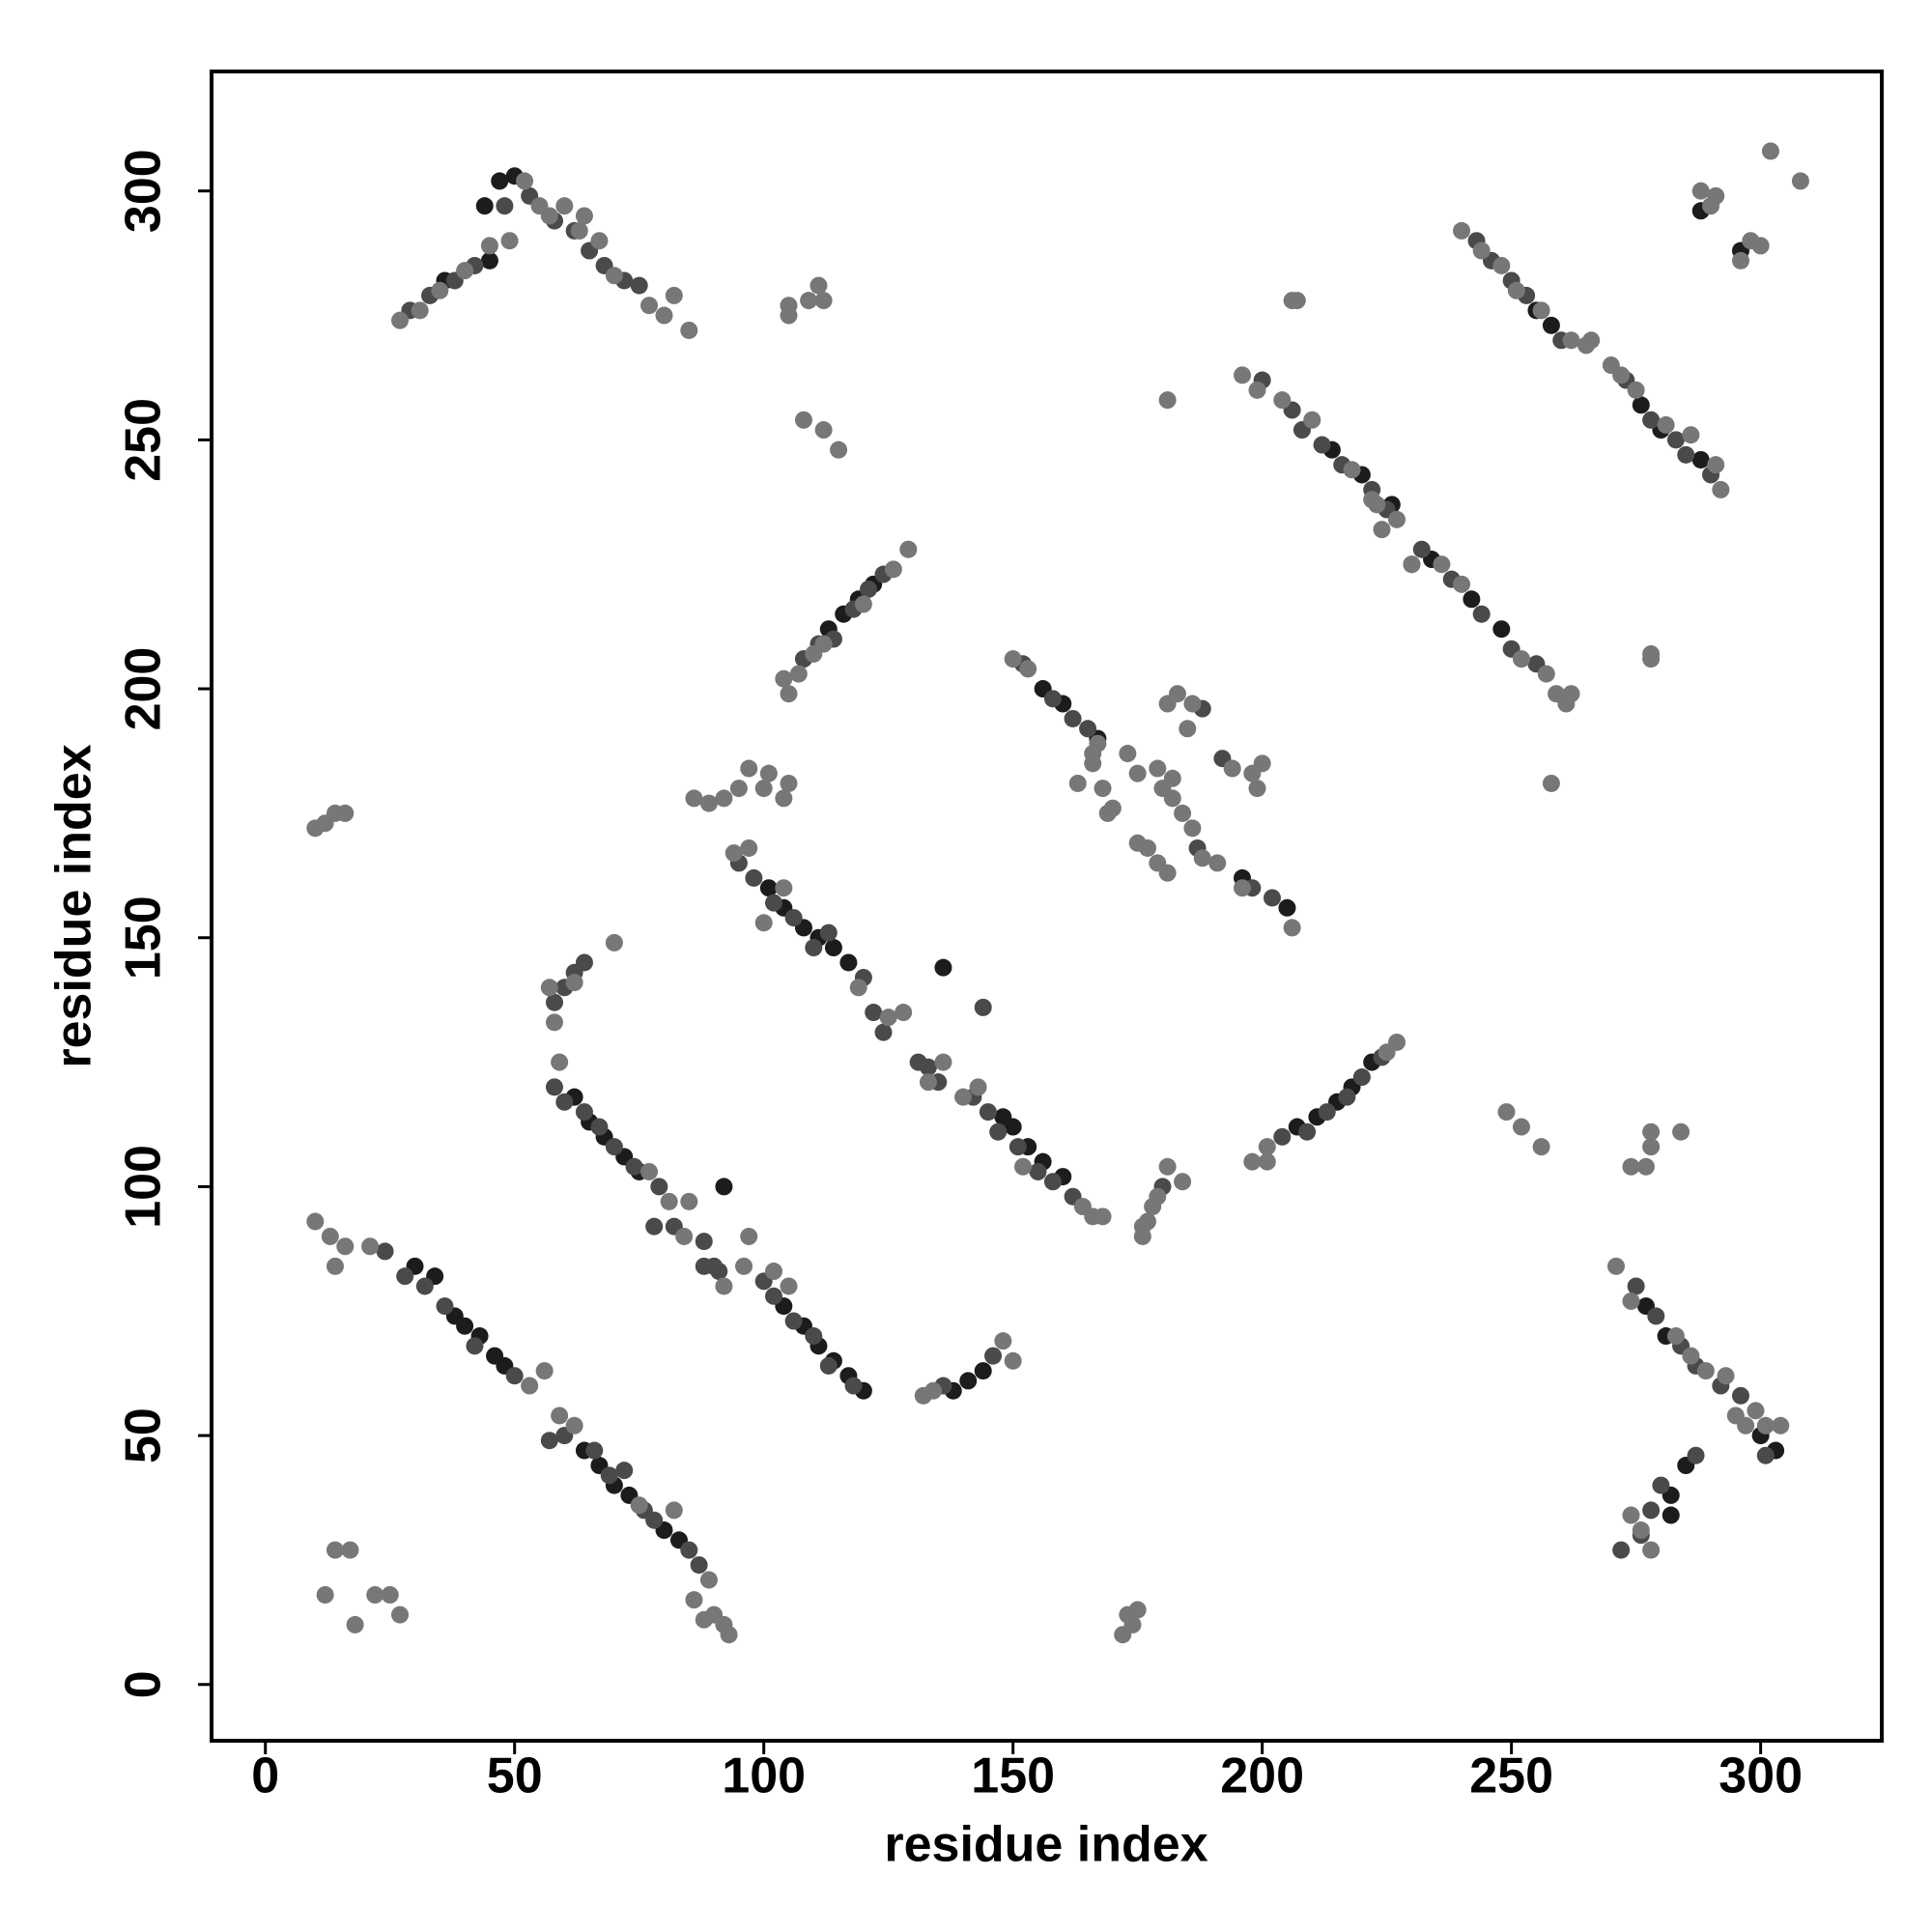  Describe the element at coordinates (265, 1776) in the screenshot. I see `x-tick-label: 0` at that location.